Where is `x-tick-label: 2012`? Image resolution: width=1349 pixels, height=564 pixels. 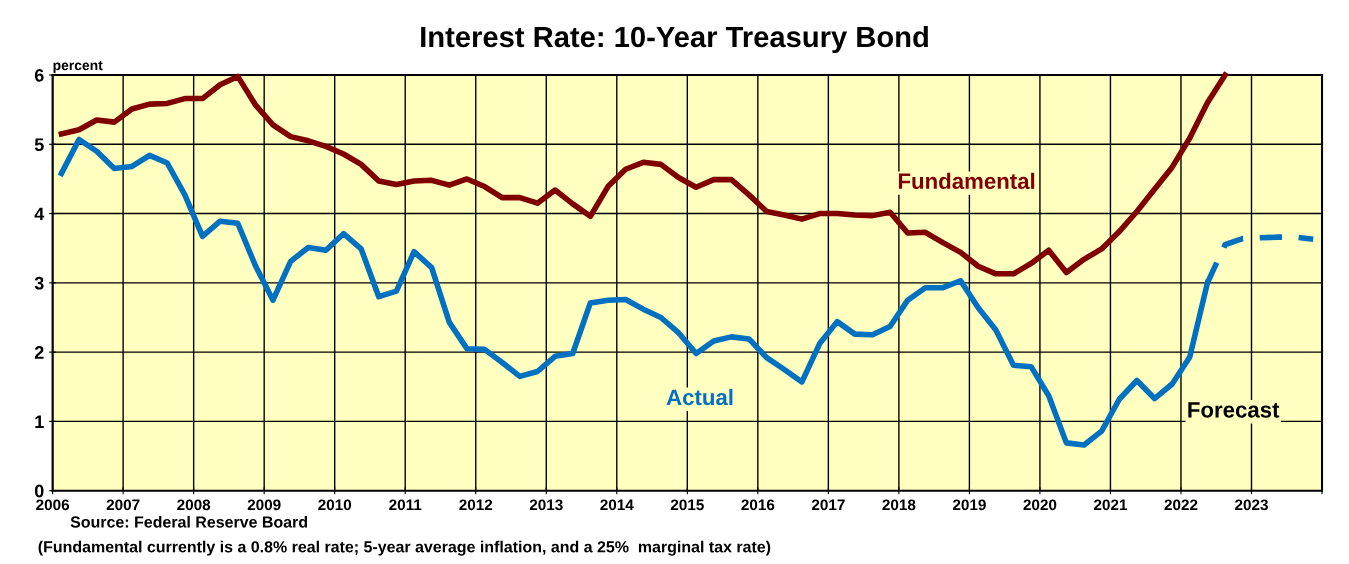 x-tick-label: 2012 is located at coordinates (476, 505).